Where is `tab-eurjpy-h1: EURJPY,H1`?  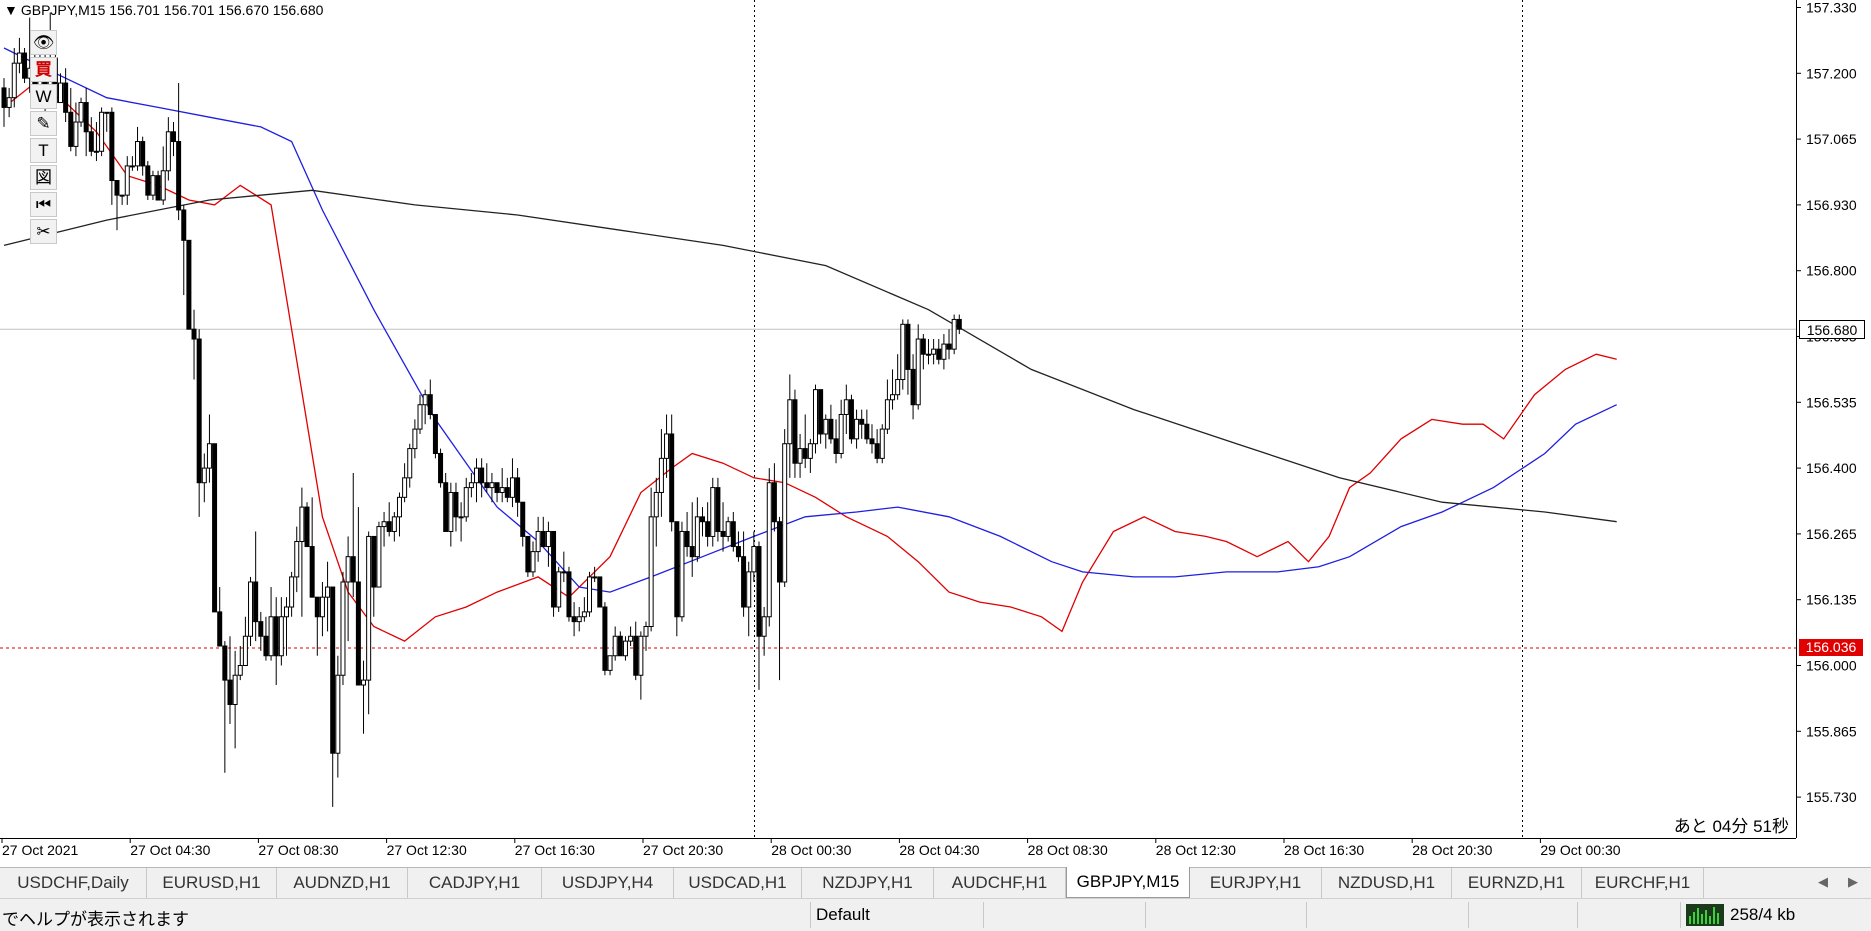
tab-eurjpy-h1: EURJPY,H1 is located at coordinates (1256, 883).